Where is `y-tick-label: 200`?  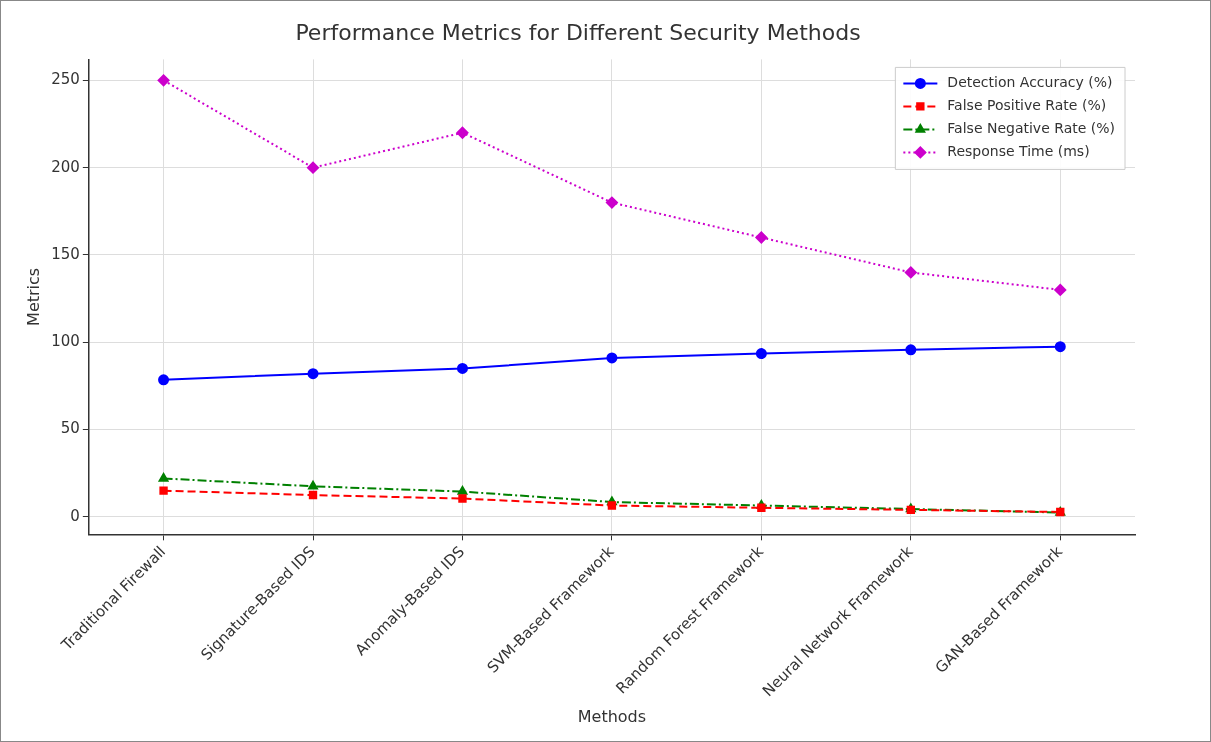 y-tick-label: 200 is located at coordinates (65, 166).